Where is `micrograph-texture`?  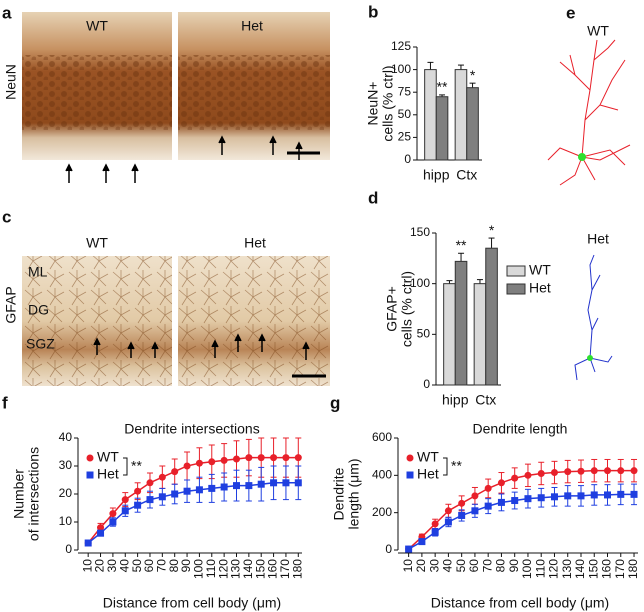 micrograph-texture is located at coordinates (254, 321).